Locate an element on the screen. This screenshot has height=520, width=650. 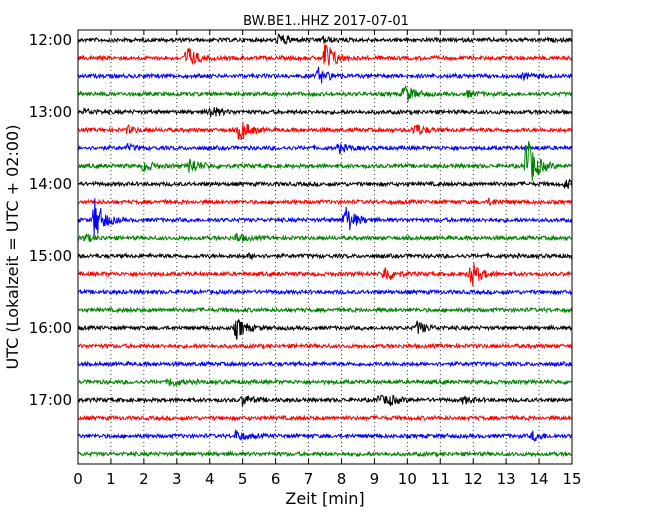
chart-title: BW.BE1..HHZ 2017-07-01 is located at coordinates (326, 21).